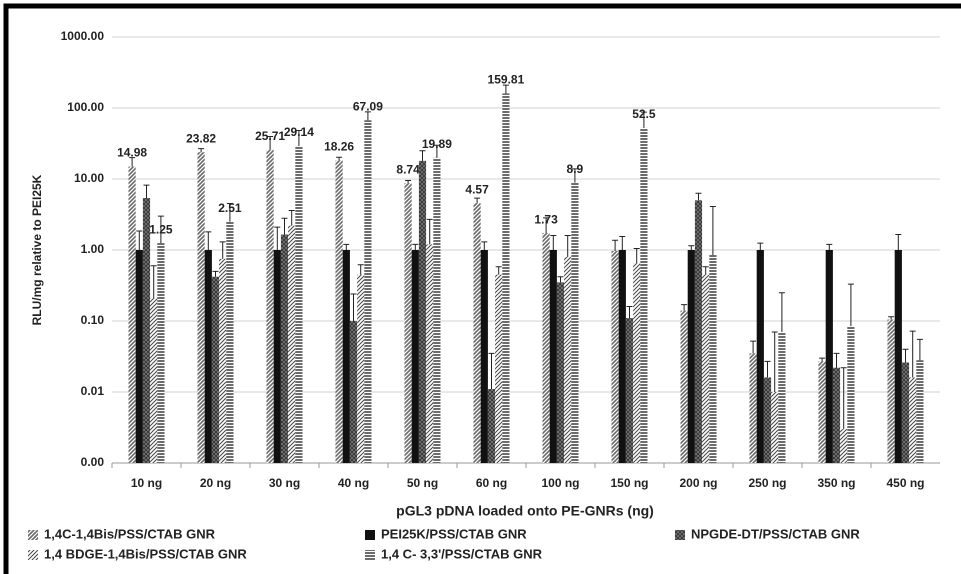 The height and width of the screenshot is (574, 961). I want to click on data-label: 4.57, so click(477, 189).